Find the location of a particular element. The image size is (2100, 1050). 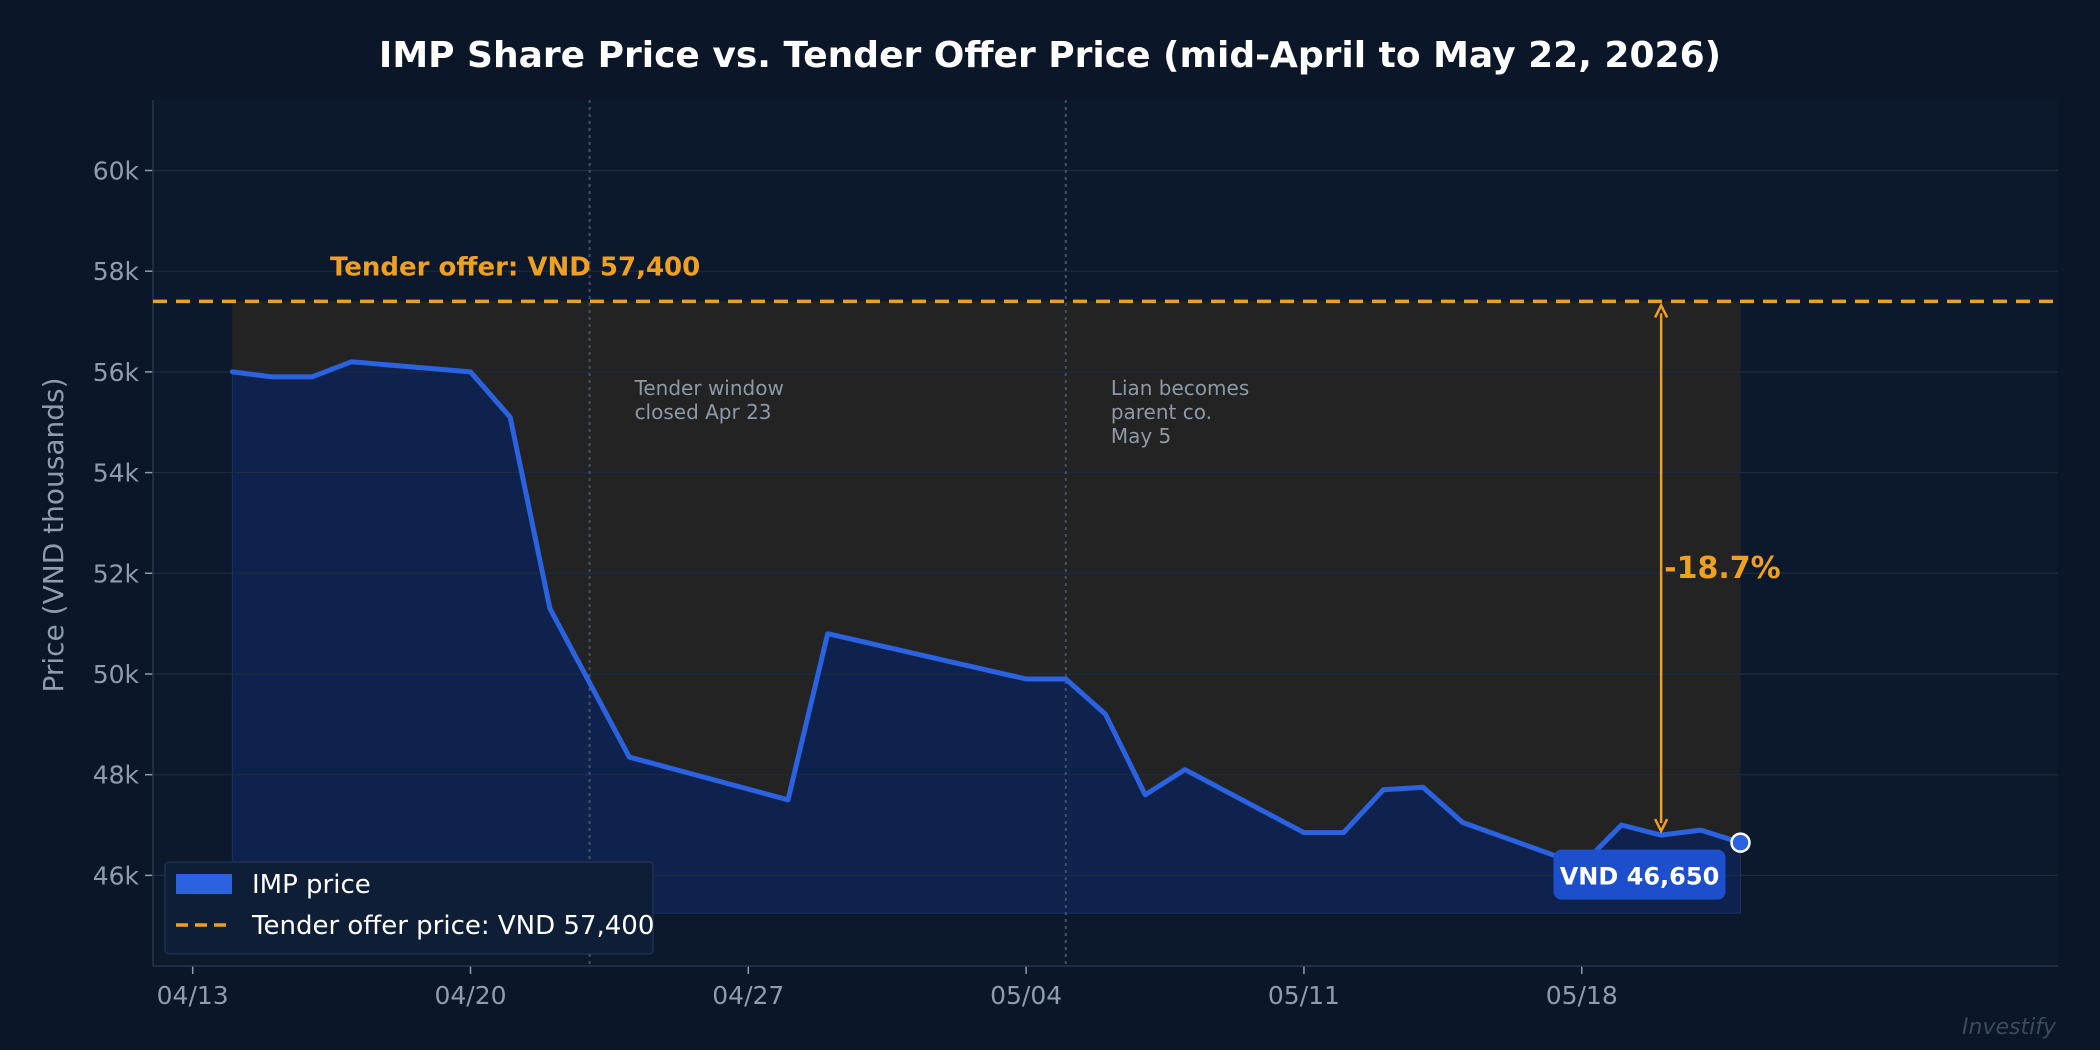

y-tick-label: 60k is located at coordinates (116, 170).